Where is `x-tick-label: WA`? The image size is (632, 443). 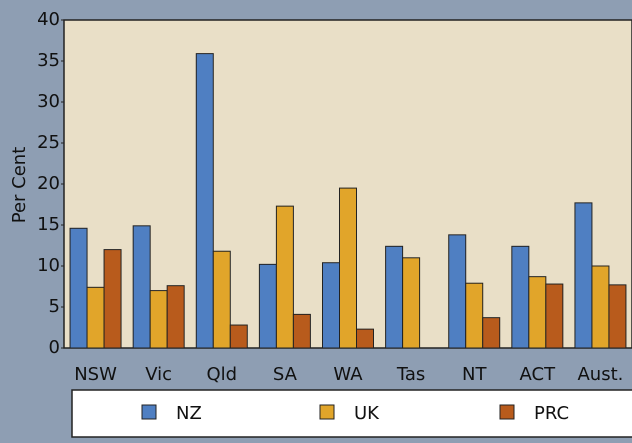 x-tick-label: WA is located at coordinates (348, 374).